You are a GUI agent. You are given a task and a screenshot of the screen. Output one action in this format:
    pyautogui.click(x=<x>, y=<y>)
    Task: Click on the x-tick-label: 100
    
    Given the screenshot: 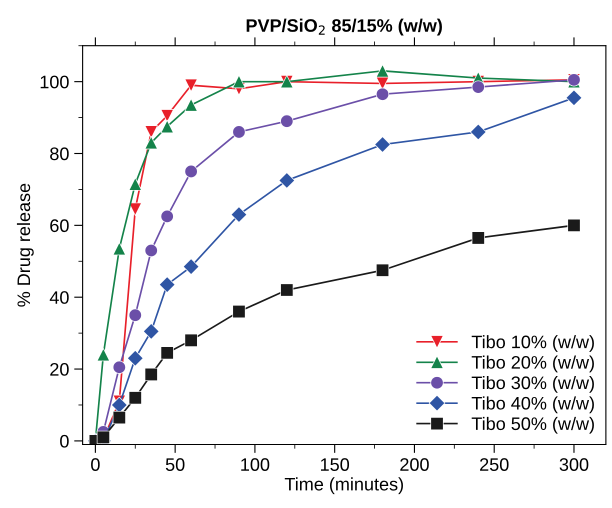 What is the action you would take?
    pyautogui.click(x=255, y=464)
    